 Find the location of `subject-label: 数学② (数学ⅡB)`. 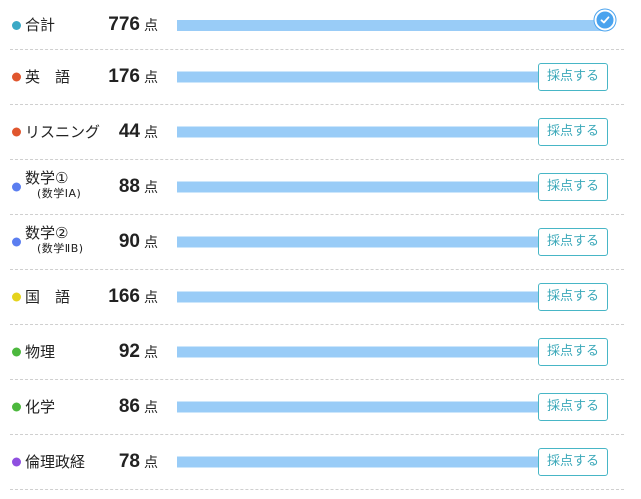

subject-label: 数学② (数学ⅡB) is located at coordinates (54, 239).